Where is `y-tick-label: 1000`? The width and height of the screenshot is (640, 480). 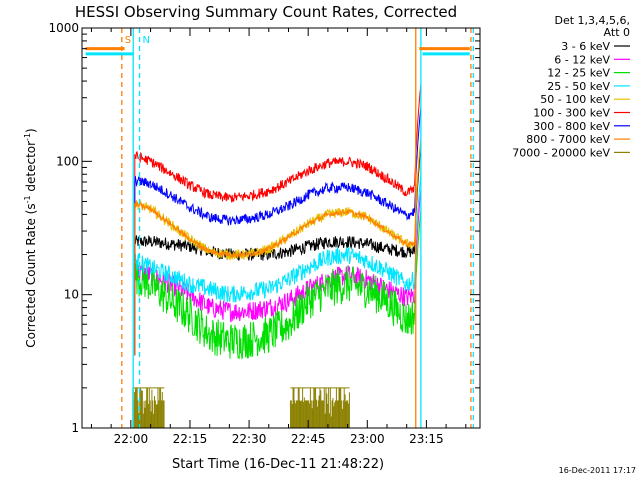 y-tick-label: 1000 is located at coordinates (63, 28).